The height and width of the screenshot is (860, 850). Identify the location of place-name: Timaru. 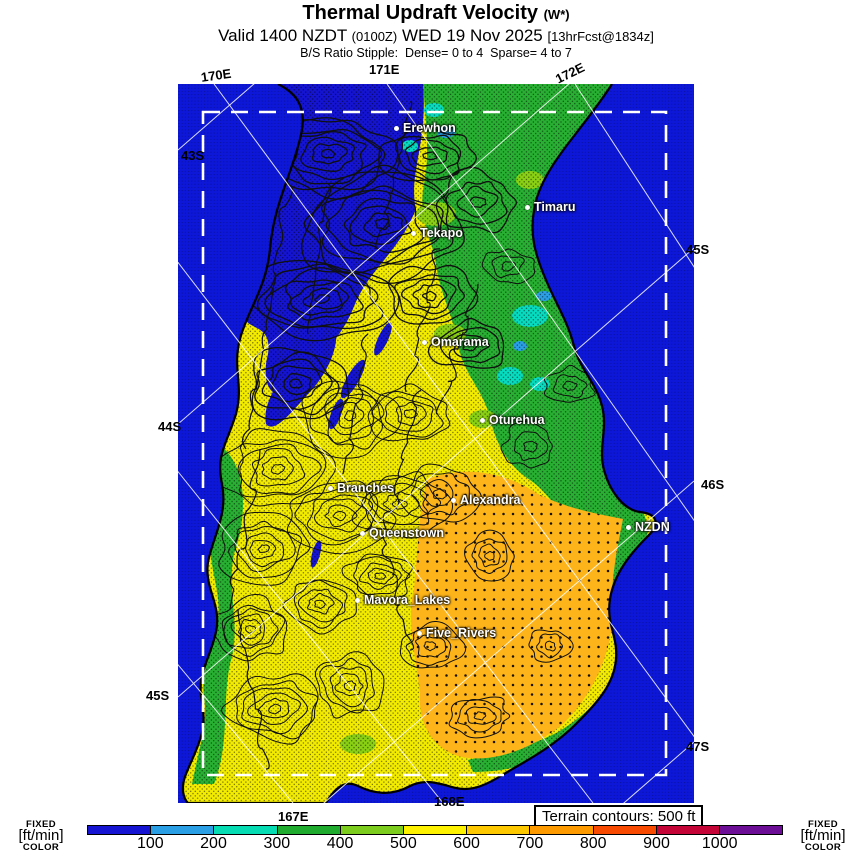
(555, 207).